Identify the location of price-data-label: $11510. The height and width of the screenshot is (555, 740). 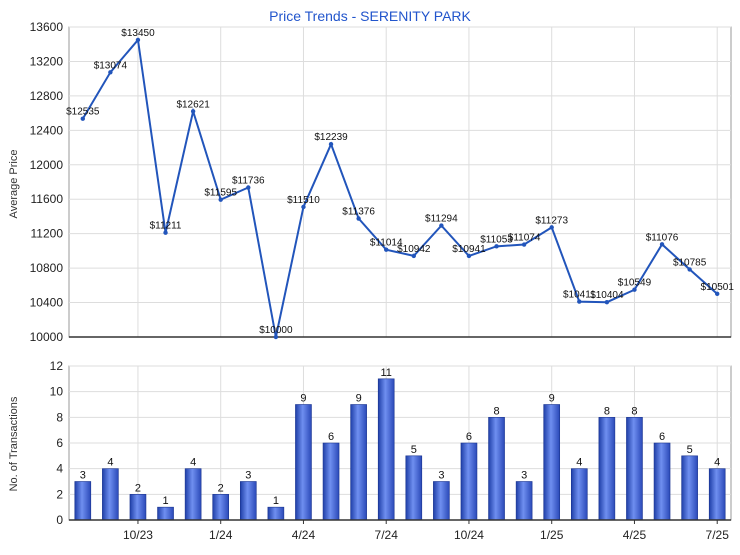
(303, 200).